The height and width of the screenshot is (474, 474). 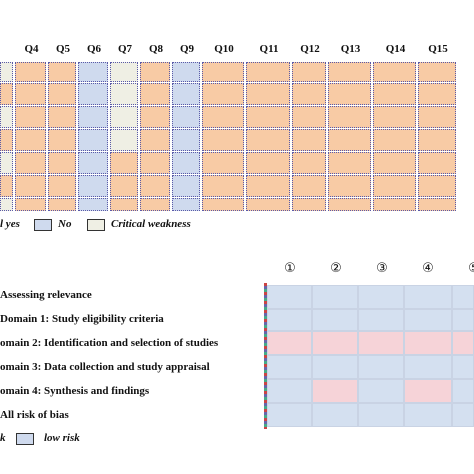 What do you see at coordinates (156, 49) in the screenshot?
I see `column-header-q8: Q8` at bounding box center [156, 49].